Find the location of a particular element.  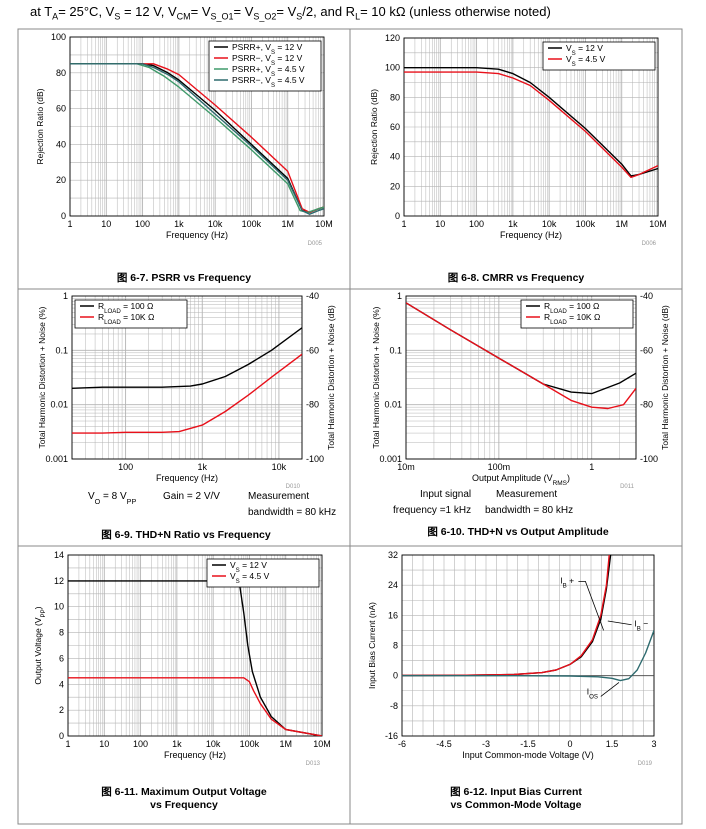

header-subscript: A is located at coordinates (55, 16).